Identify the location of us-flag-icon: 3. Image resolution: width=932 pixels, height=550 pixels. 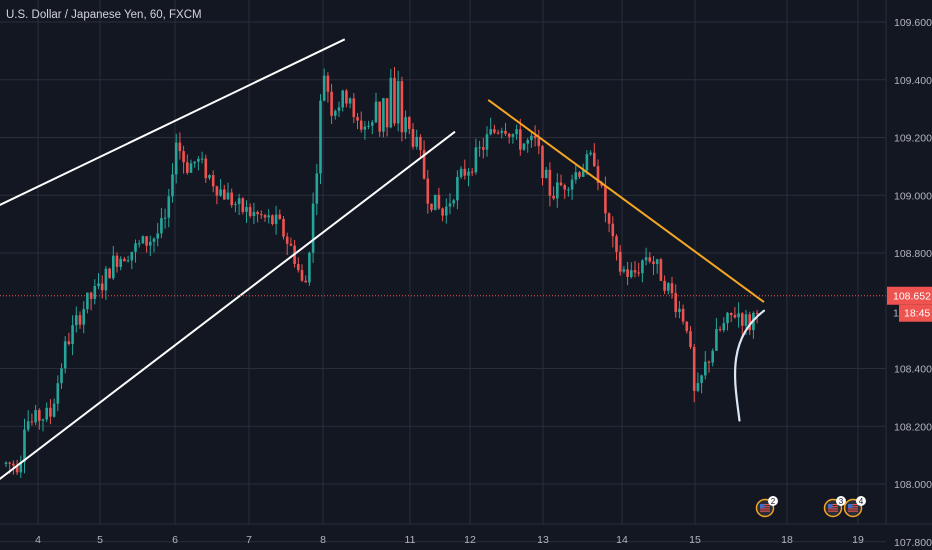
(835, 507).